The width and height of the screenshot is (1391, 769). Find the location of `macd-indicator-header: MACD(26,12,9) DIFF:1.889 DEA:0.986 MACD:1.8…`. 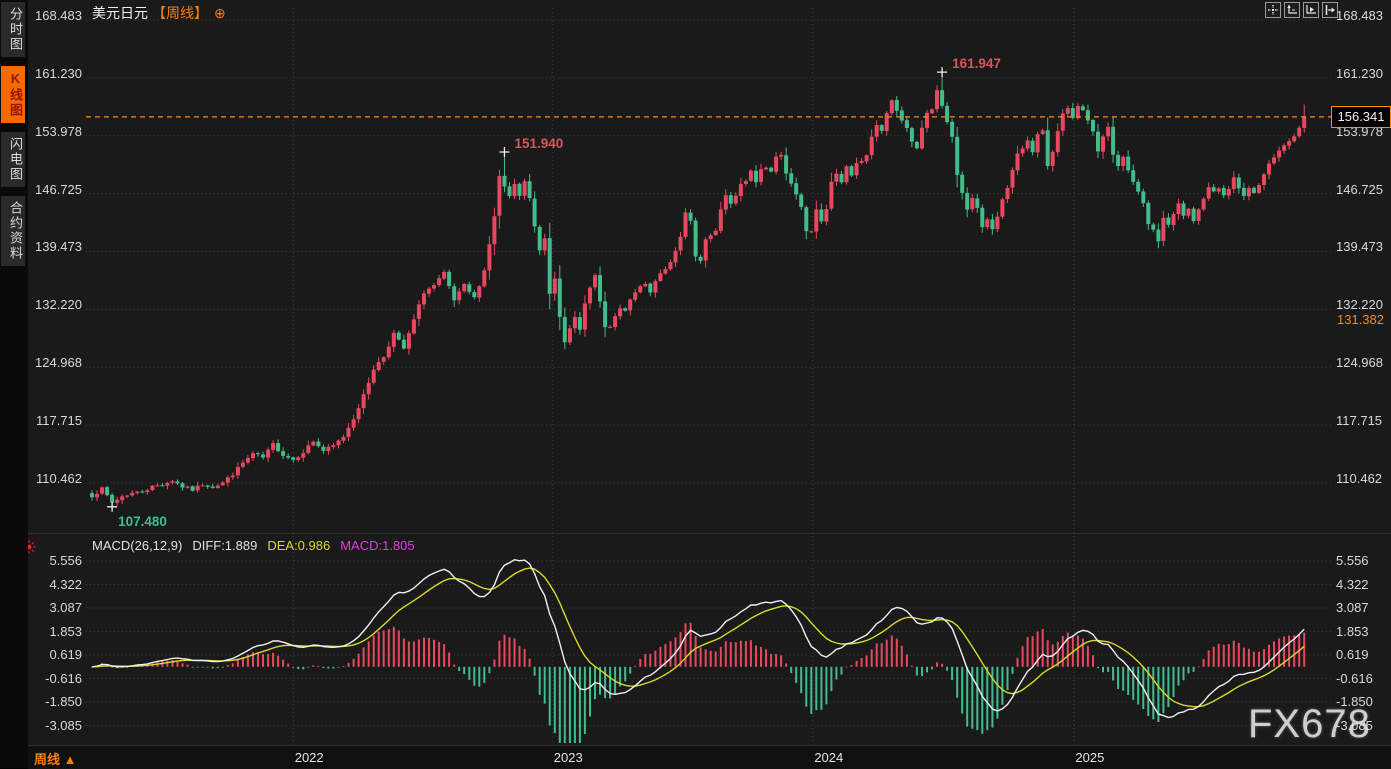

macd-indicator-header: MACD(26,12,9) DIFF:1.889 DEA:0.986 MACD:1.8… is located at coordinates (253, 545).